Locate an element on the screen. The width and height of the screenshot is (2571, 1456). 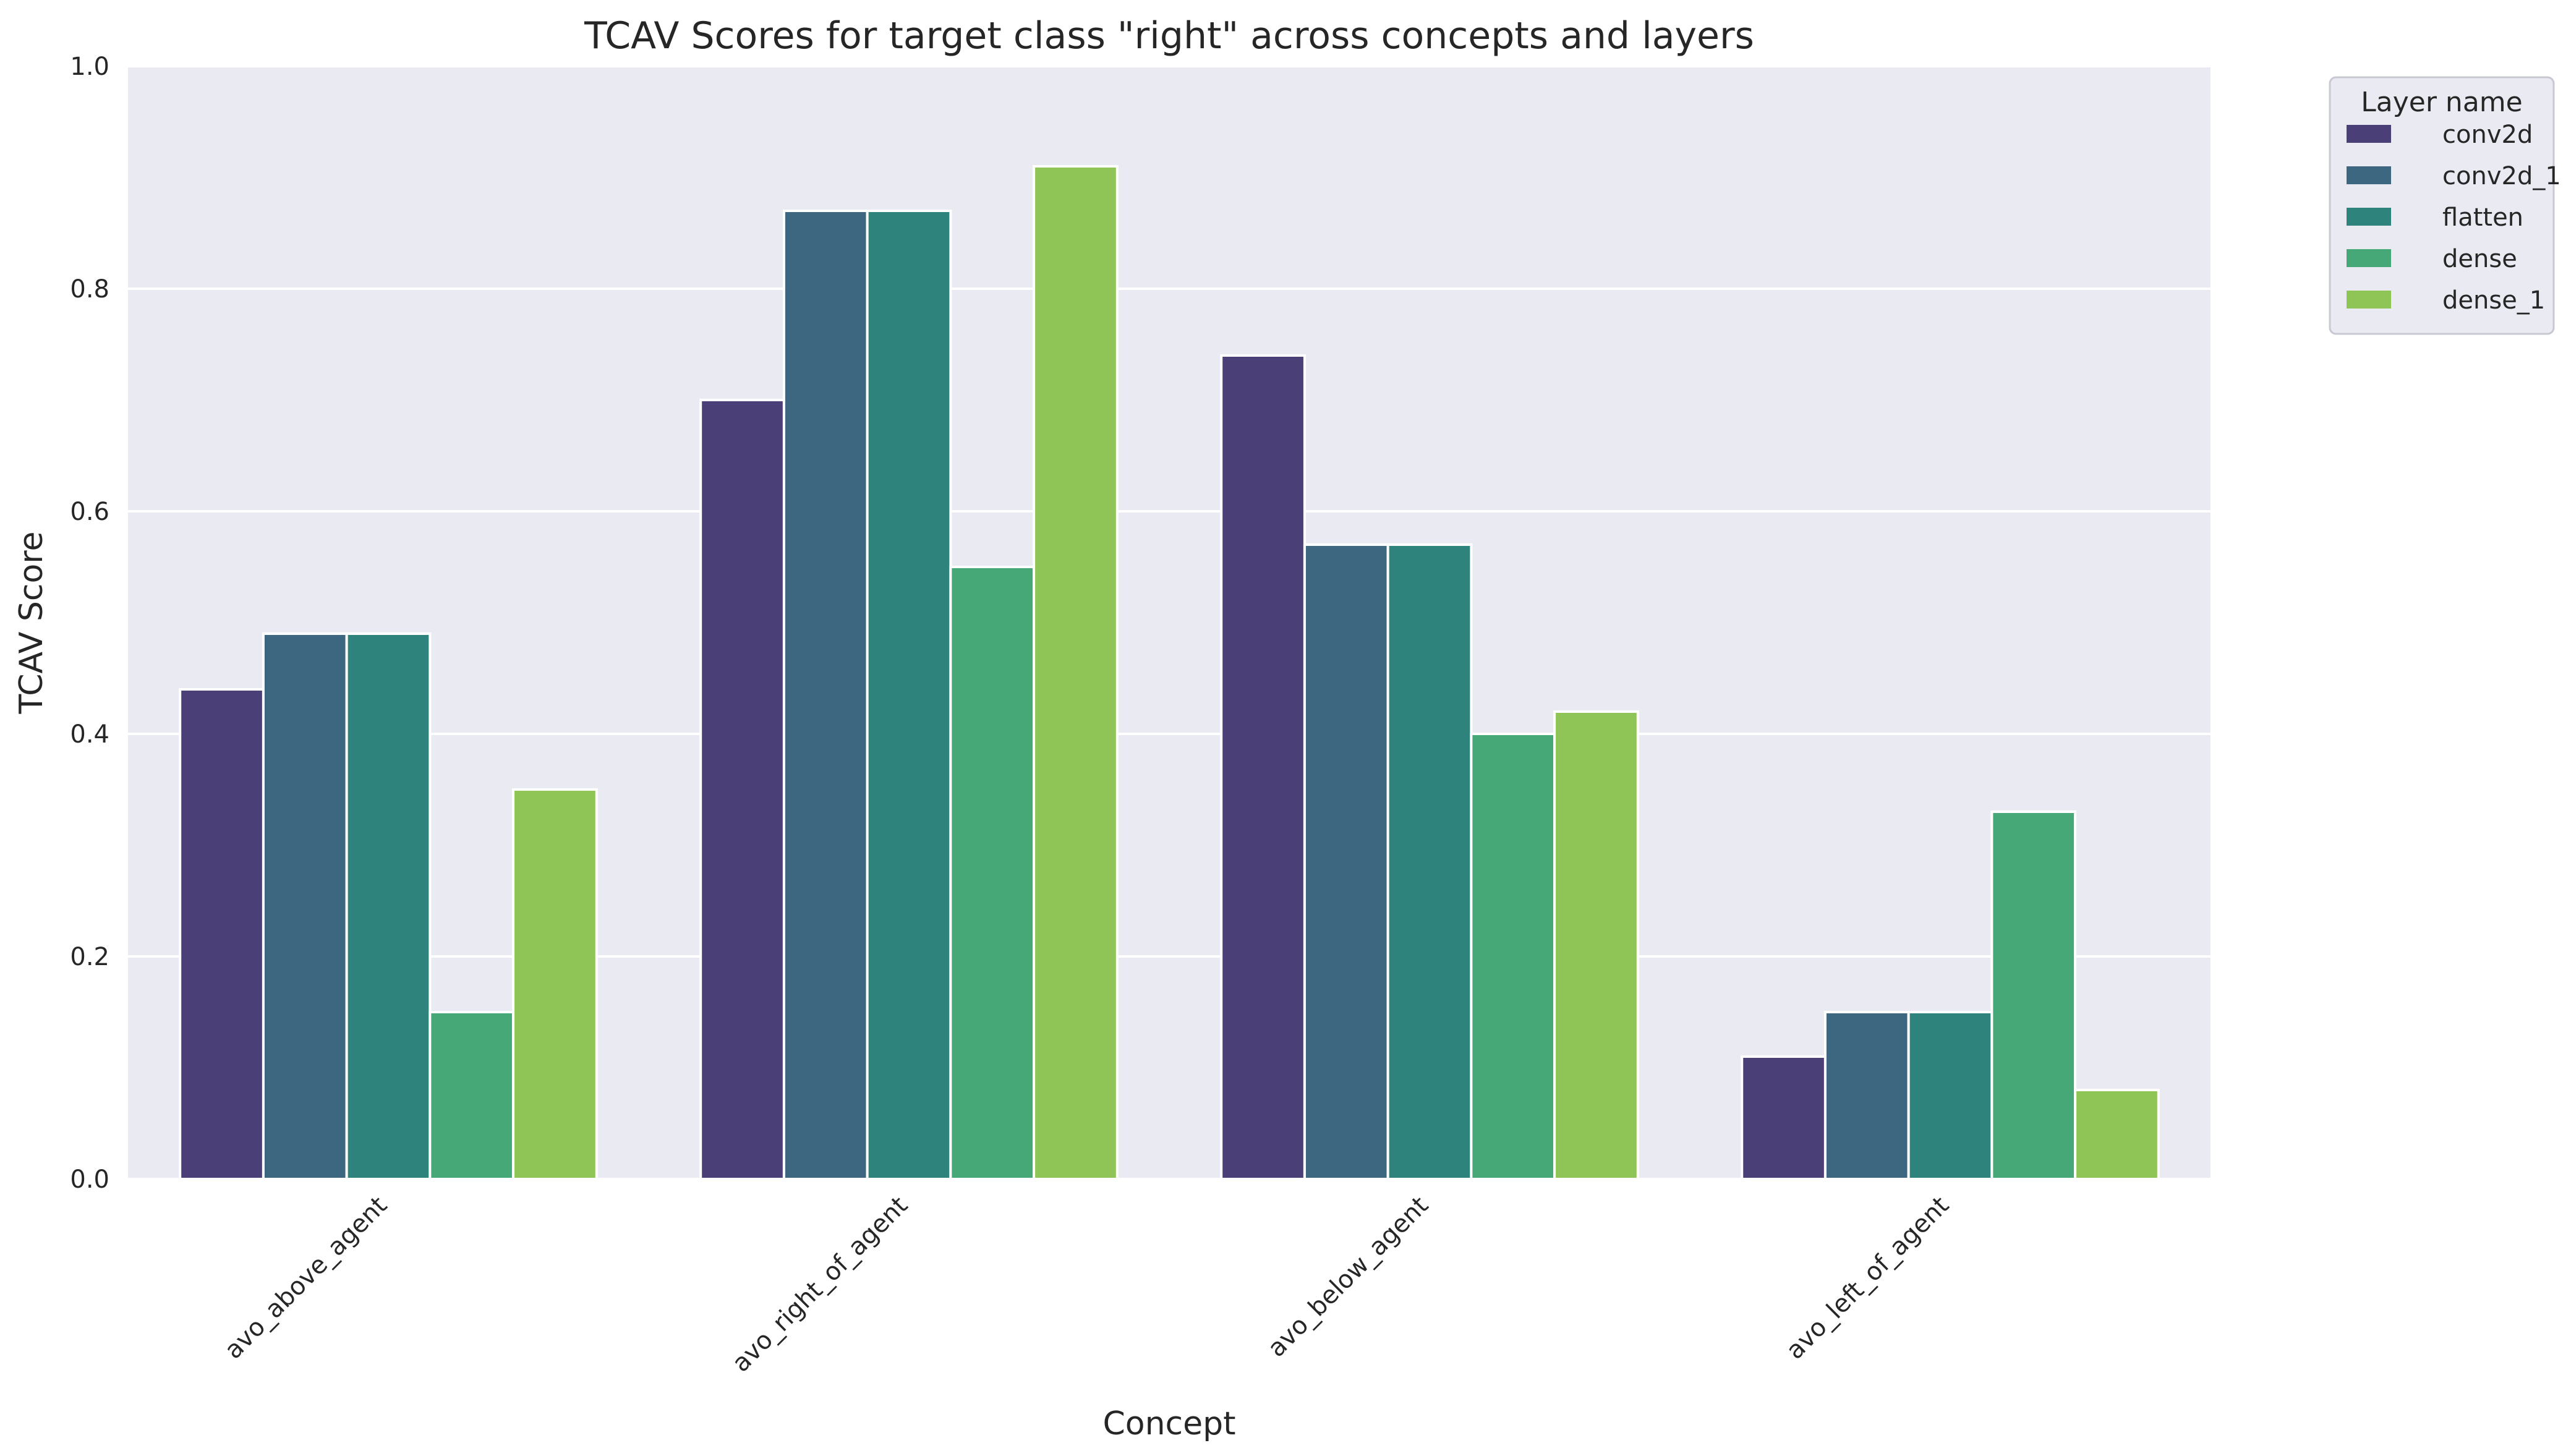
bar-dense-avo_above_agent is located at coordinates (471, 1095).